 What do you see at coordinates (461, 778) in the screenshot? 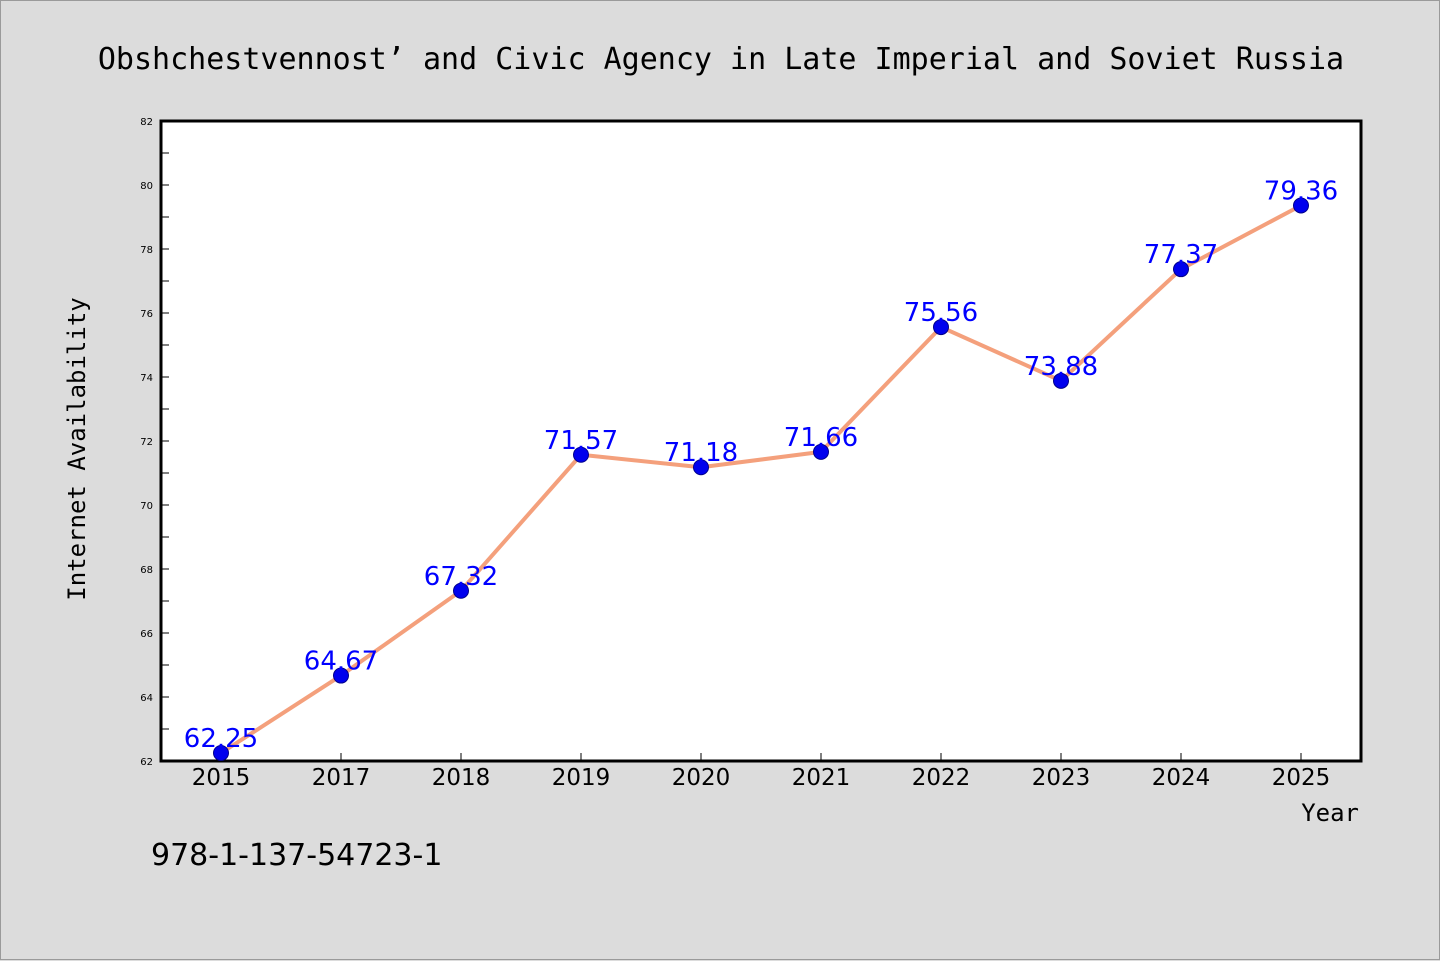
I see `x-tick-label: 2018` at bounding box center [461, 778].